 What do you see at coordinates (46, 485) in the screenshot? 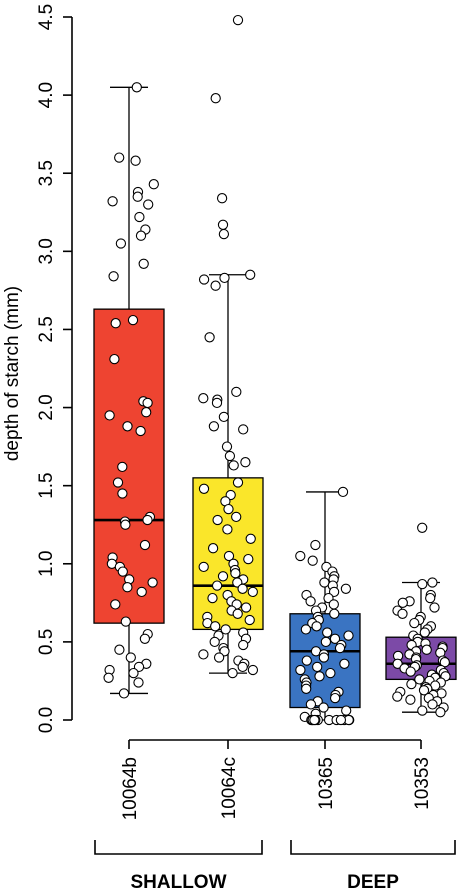
I see `y-tick-label: 1.5` at bounding box center [46, 485].